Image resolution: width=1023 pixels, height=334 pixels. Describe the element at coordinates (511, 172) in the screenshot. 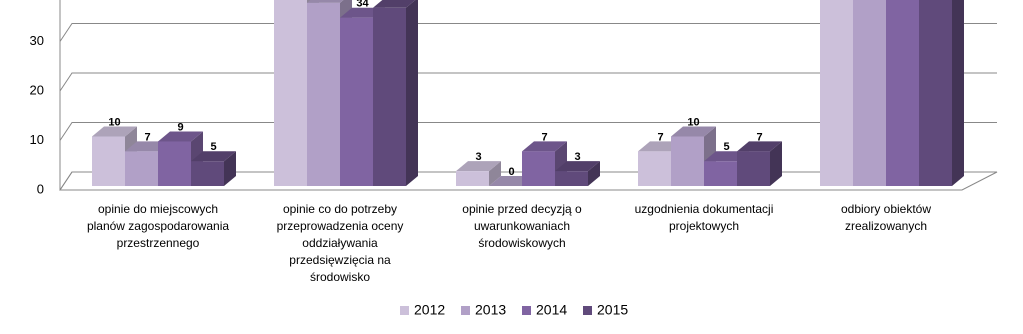

I see `value-label: 0` at that location.